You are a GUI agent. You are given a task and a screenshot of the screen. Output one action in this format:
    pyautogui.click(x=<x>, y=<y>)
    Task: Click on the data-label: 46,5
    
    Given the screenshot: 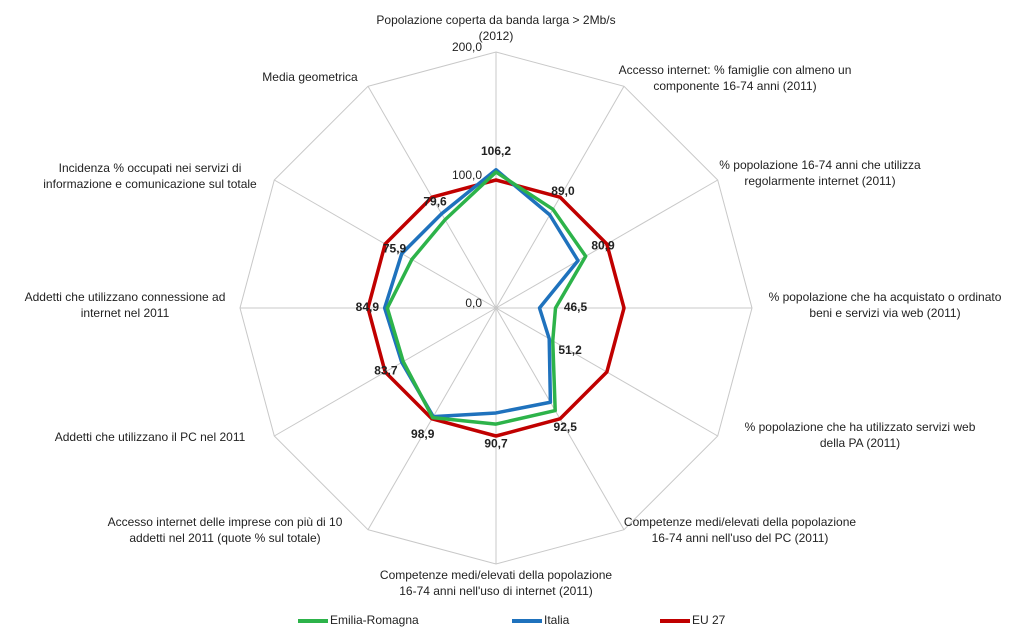 What is the action you would take?
    pyautogui.click(x=576, y=307)
    